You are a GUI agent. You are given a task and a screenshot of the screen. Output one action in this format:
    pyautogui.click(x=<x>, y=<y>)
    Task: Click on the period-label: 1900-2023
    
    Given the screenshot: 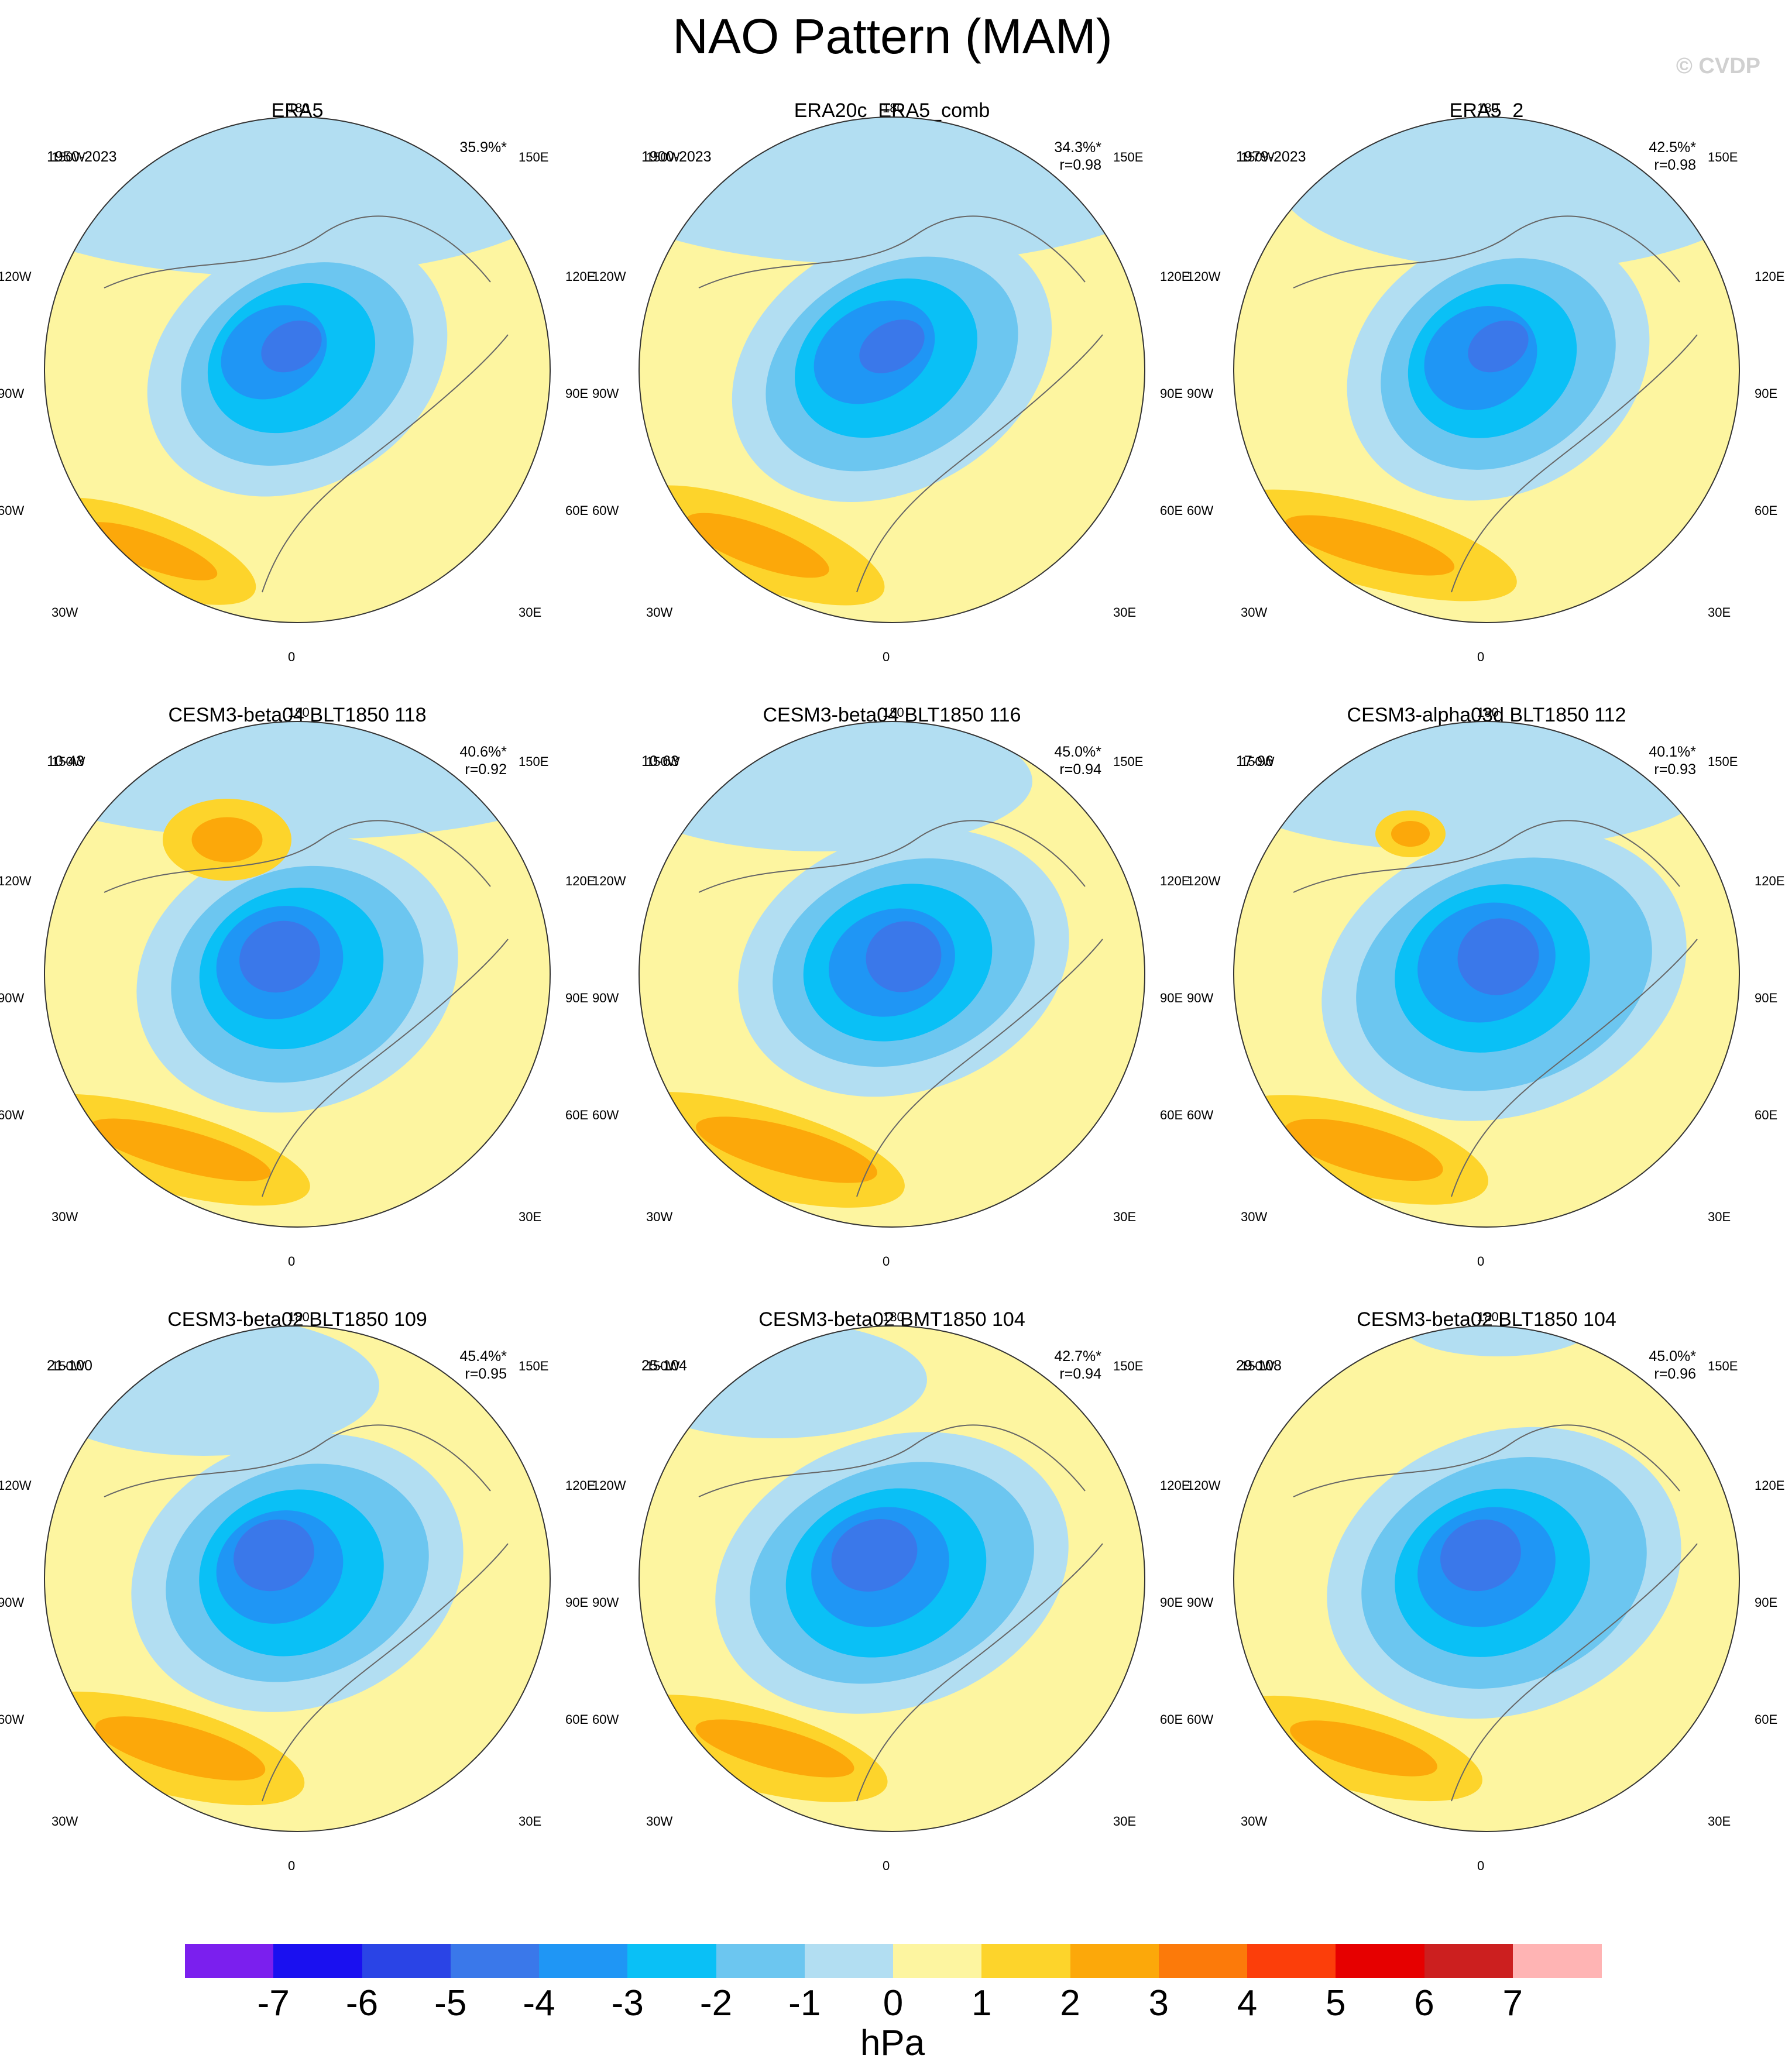 What is the action you would take?
    pyautogui.click(x=677, y=157)
    